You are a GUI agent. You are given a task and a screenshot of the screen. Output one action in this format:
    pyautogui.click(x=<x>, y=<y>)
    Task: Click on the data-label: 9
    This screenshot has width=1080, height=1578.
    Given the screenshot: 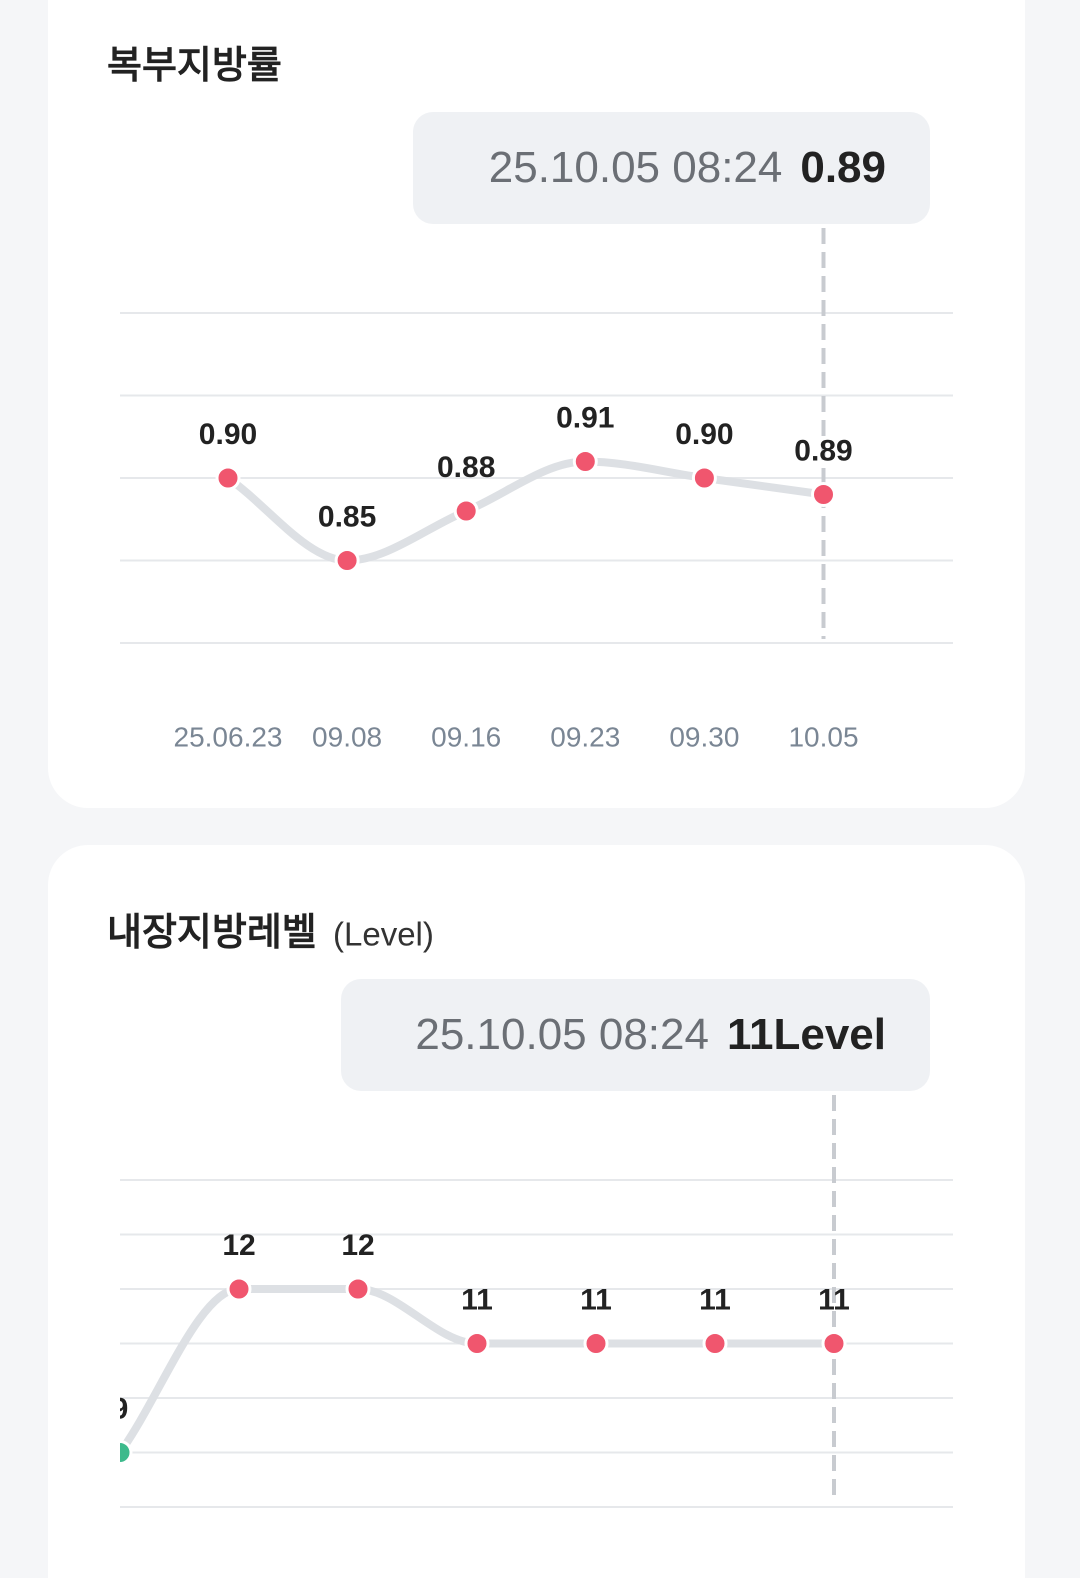 What is the action you would take?
    pyautogui.click(x=120, y=1408)
    